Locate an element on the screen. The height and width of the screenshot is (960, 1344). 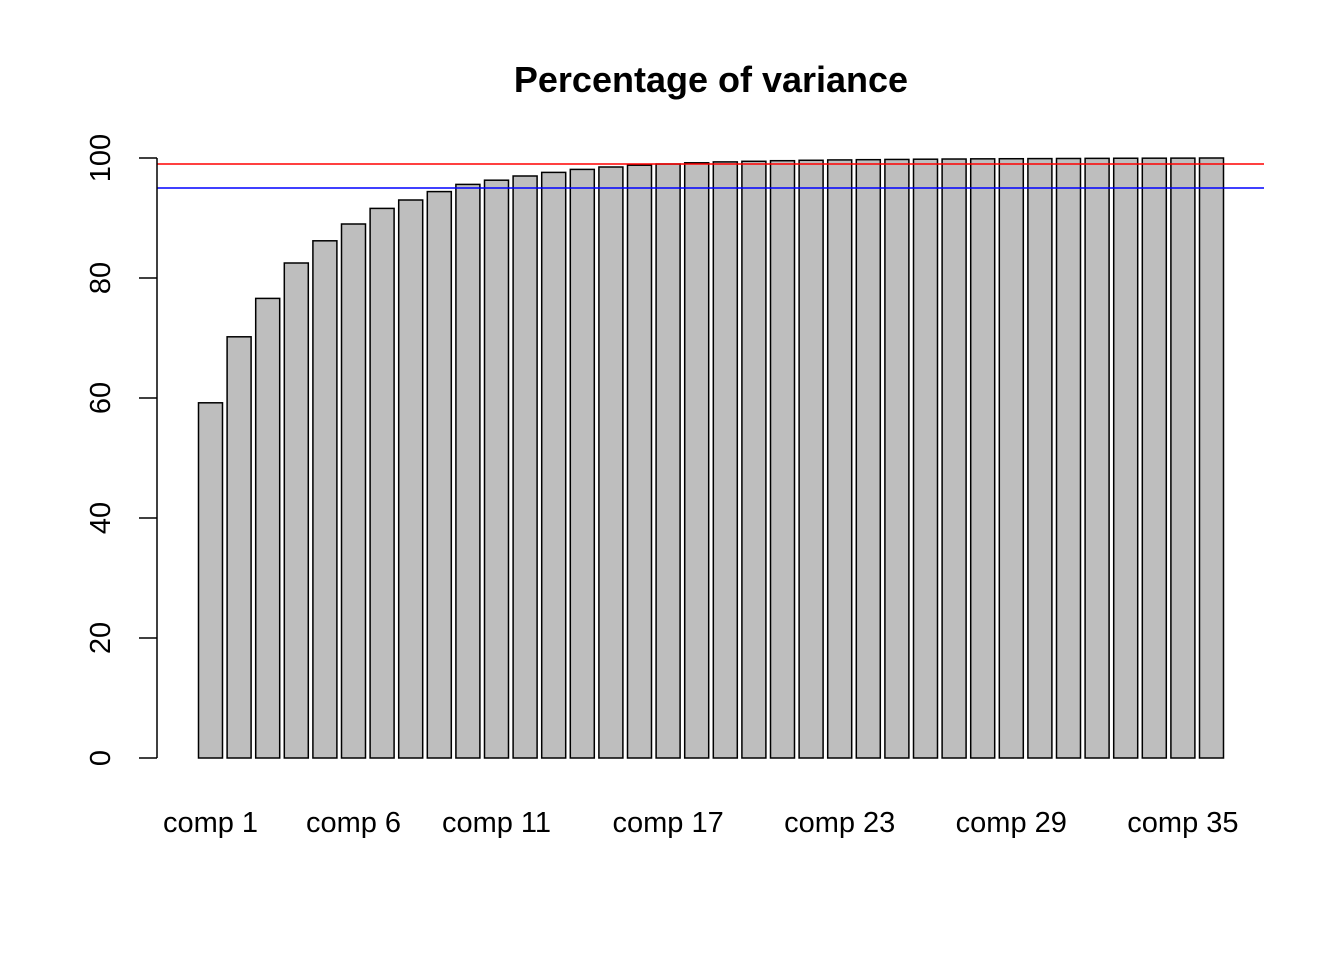
y-axis: 0 20 40 60 80 100 is located at coordinates (121, 450).